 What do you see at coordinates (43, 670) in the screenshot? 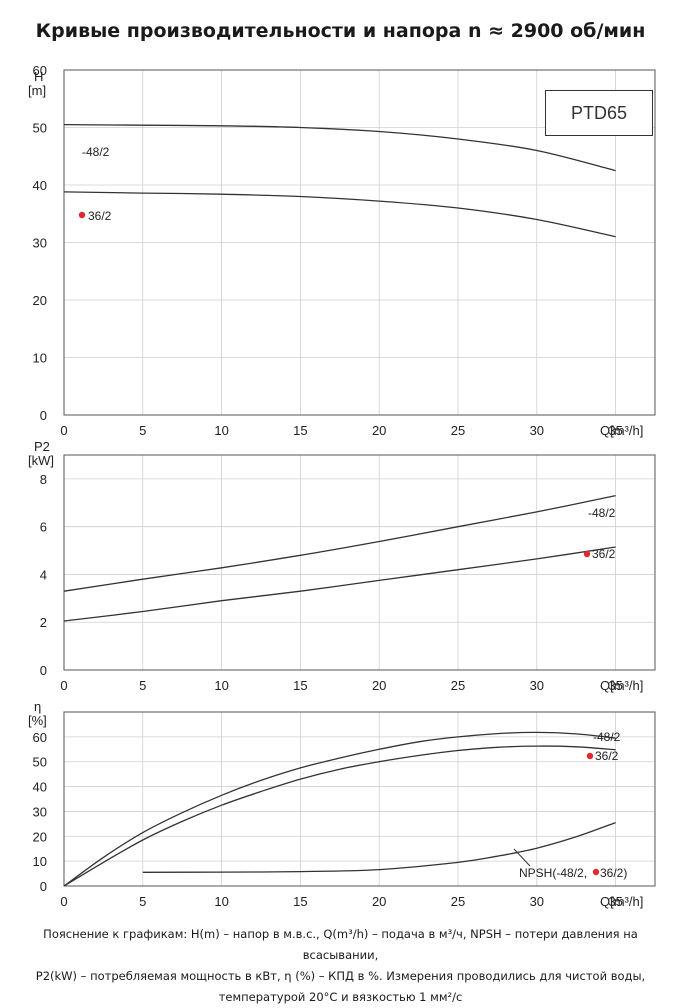
I see `power-y-tick-label: 0` at bounding box center [43, 670].